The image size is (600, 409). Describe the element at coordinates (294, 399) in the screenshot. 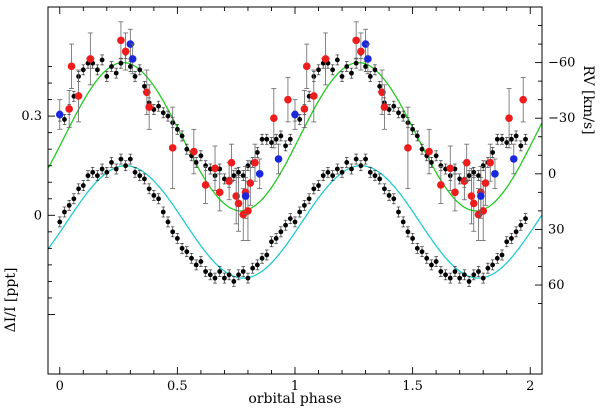

I see `x-axis-title: orbital phase` at that location.